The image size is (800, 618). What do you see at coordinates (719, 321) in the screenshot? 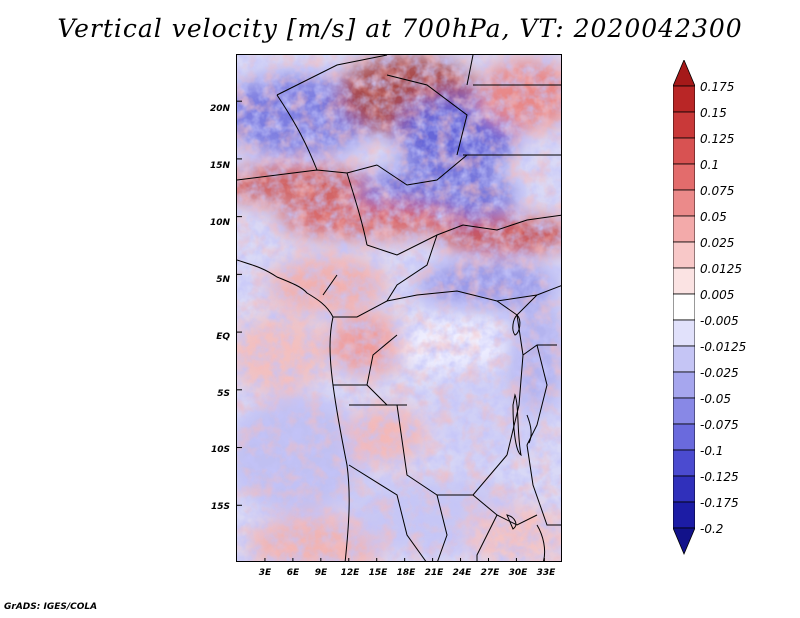
I see `colorbar-label: -0.005` at bounding box center [719, 321].